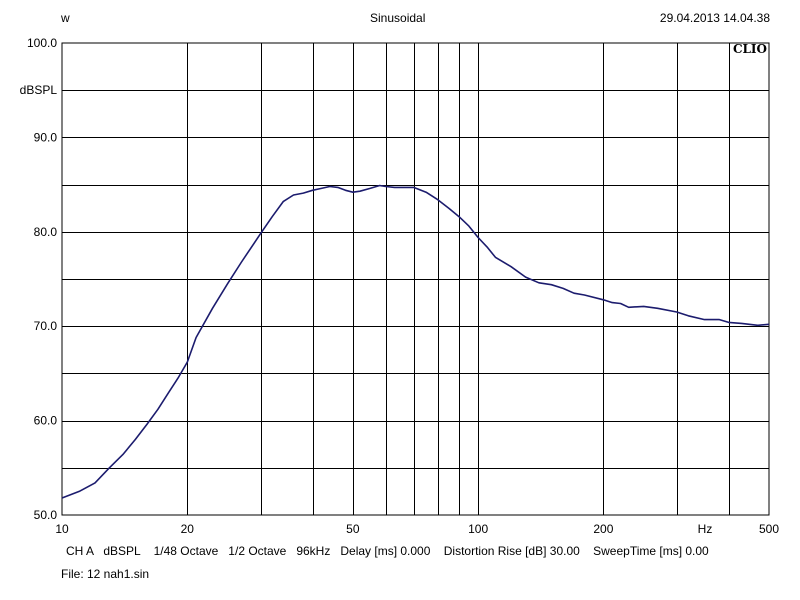  Describe the element at coordinates (105, 574) in the screenshot. I see `file-name: File: 12 nah1.sin` at that location.